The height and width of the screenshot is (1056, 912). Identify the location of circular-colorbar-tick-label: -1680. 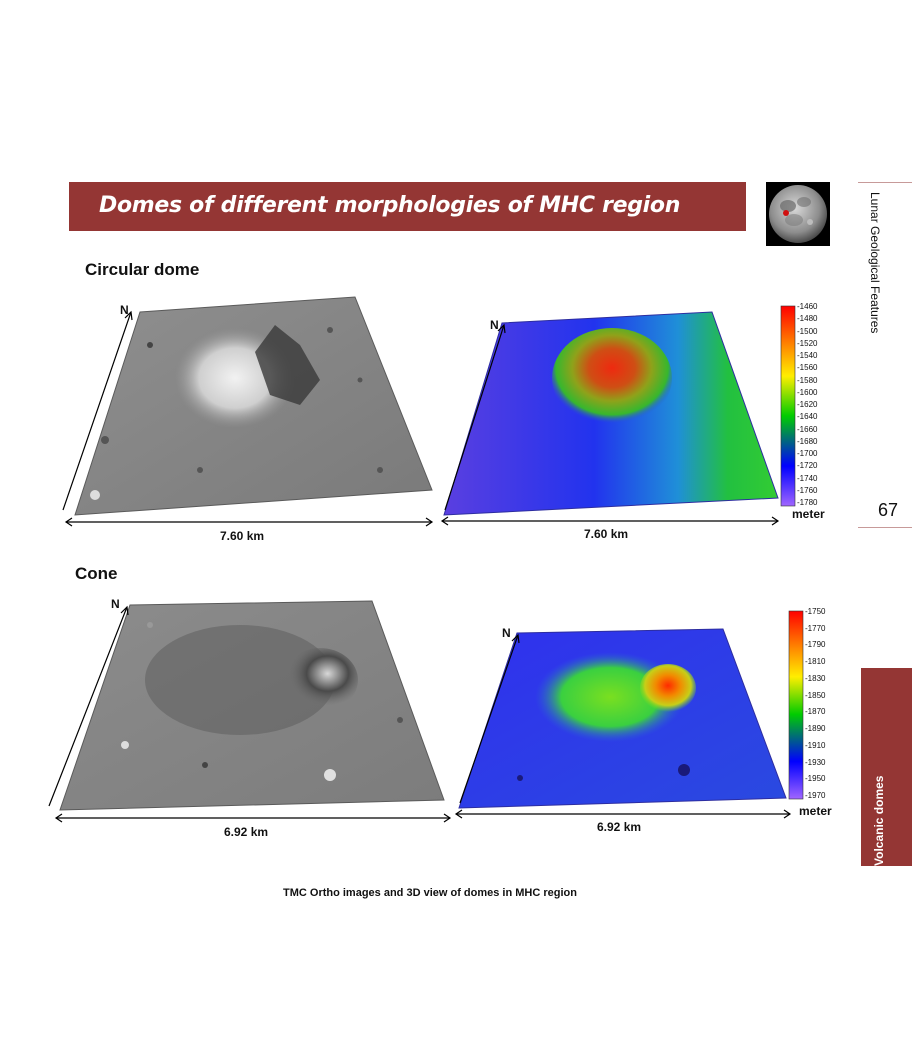
(807, 441).